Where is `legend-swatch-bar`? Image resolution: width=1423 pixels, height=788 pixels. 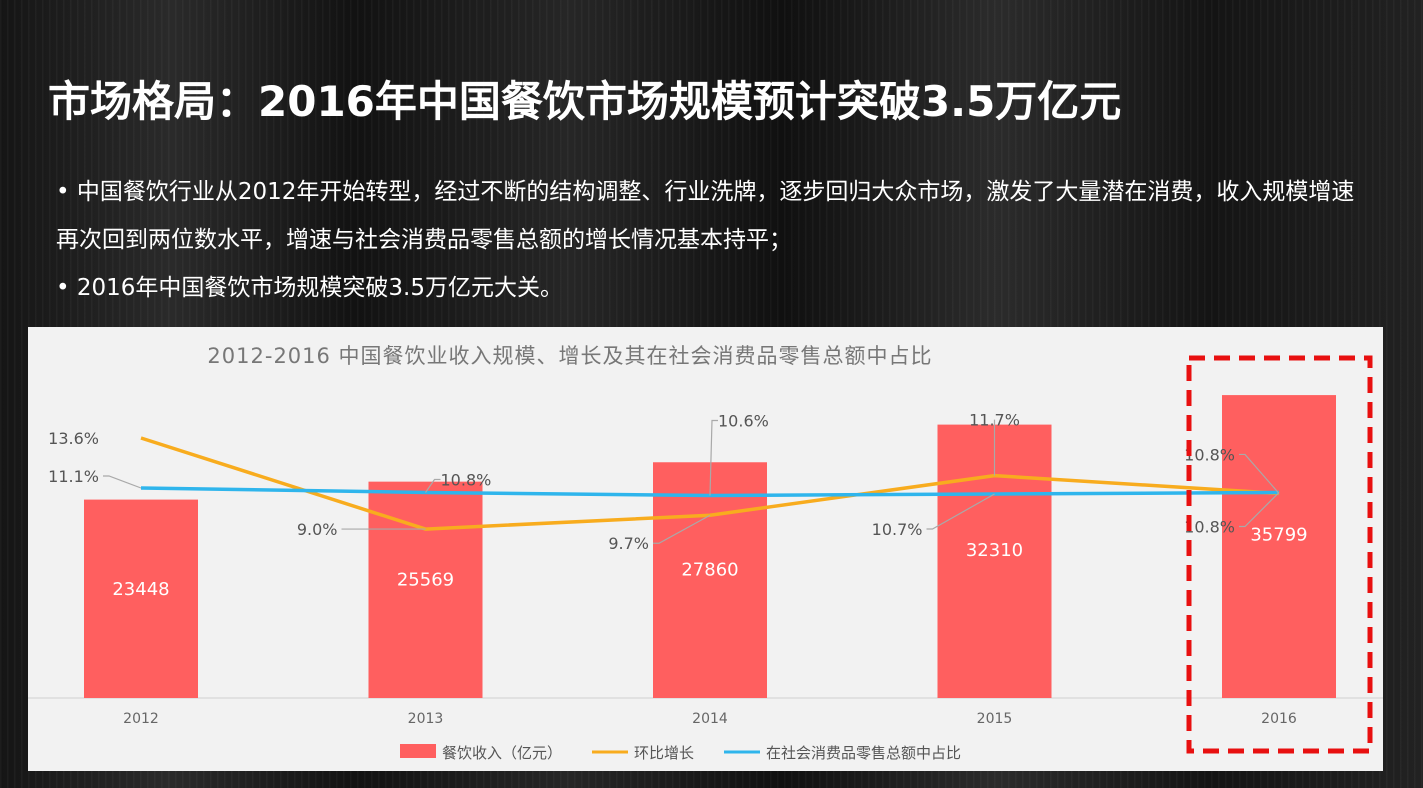 legend-swatch-bar is located at coordinates (418, 751).